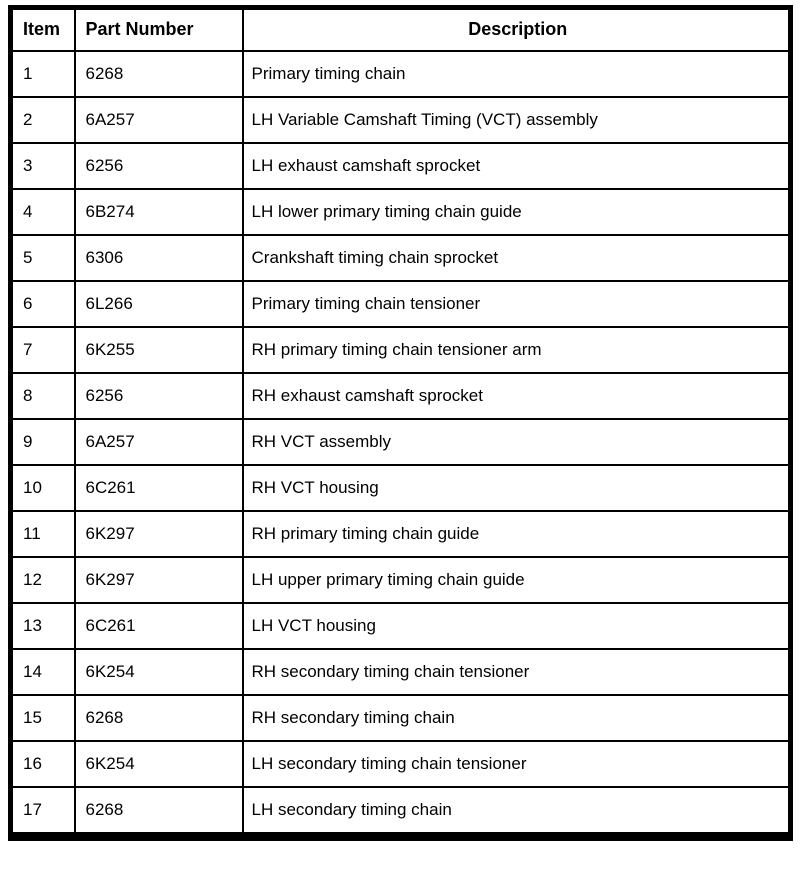 The height and width of the screenshot is (876, 800). What do you see at coordinates (42, 672) in the screenshot?
I see `item-cell: 14` at bounding box center [42, 672].